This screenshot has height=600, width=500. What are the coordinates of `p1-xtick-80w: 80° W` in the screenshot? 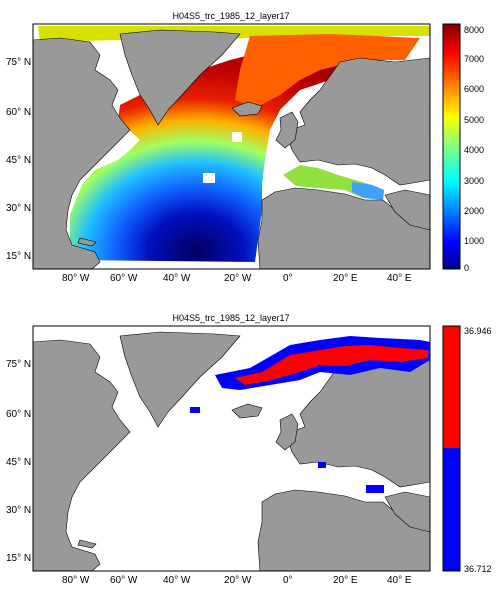 It's located at (76, 278).